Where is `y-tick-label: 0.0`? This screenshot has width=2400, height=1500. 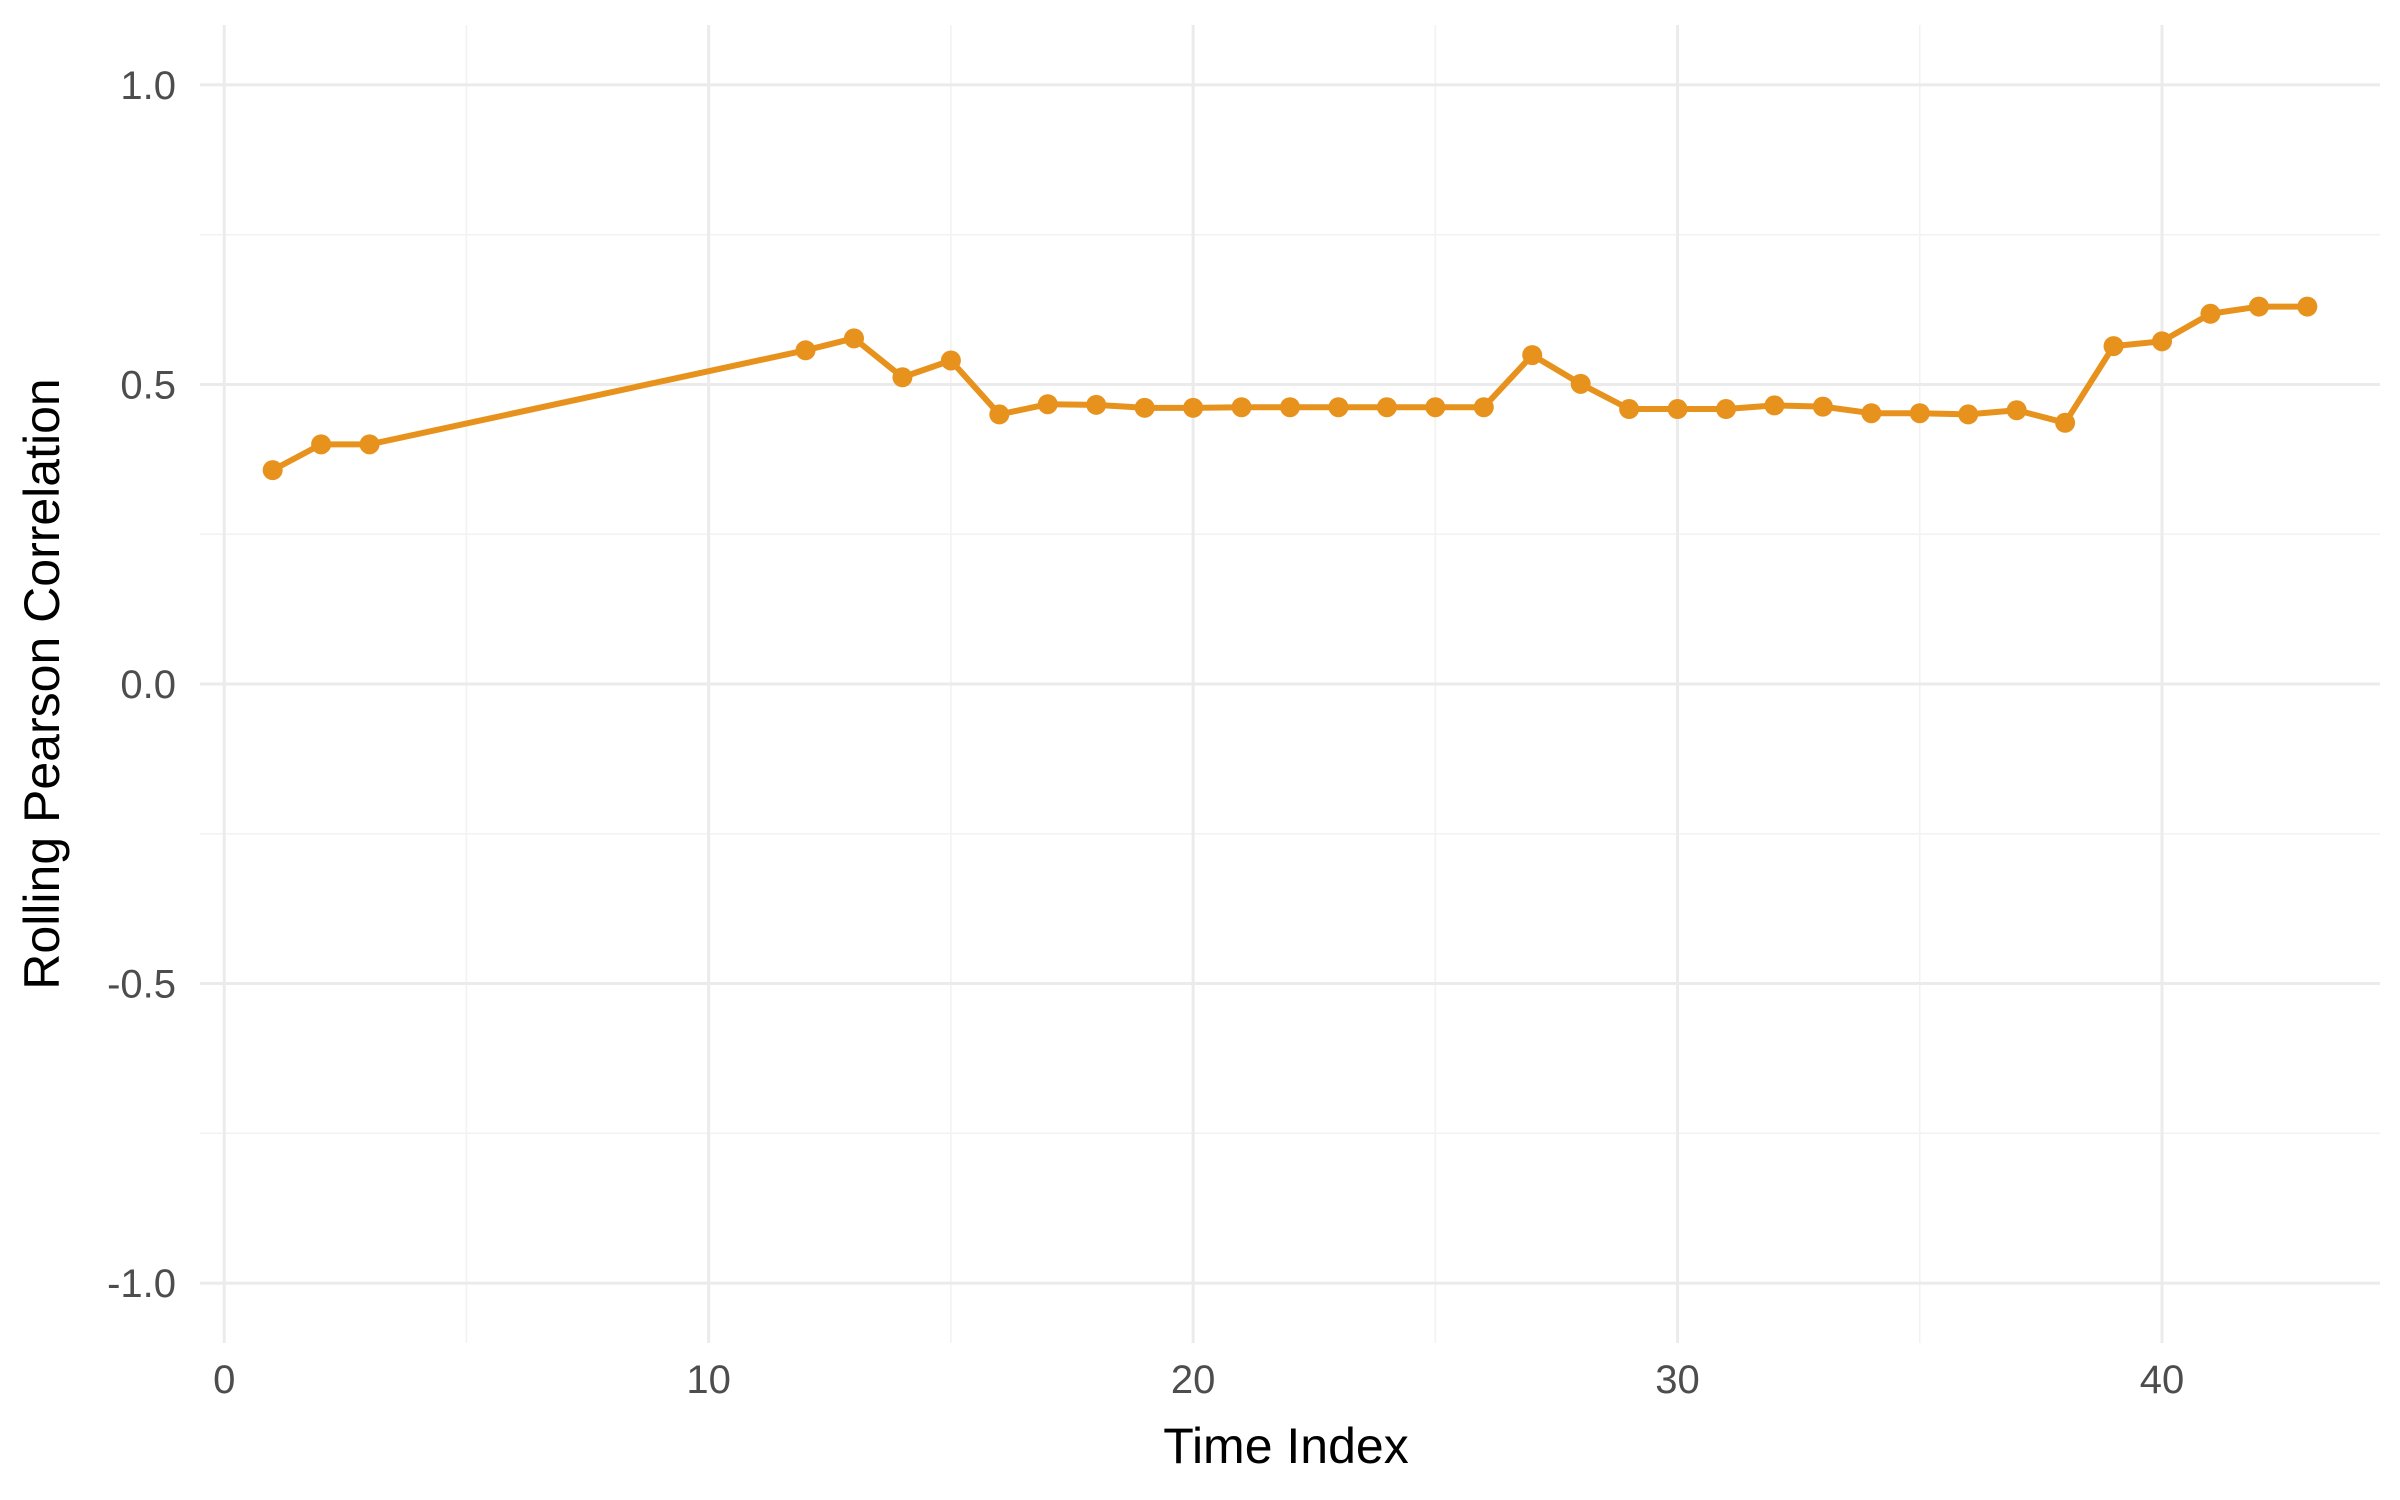 y-tick-label: 0.0 is located at coordinates (148, 685).